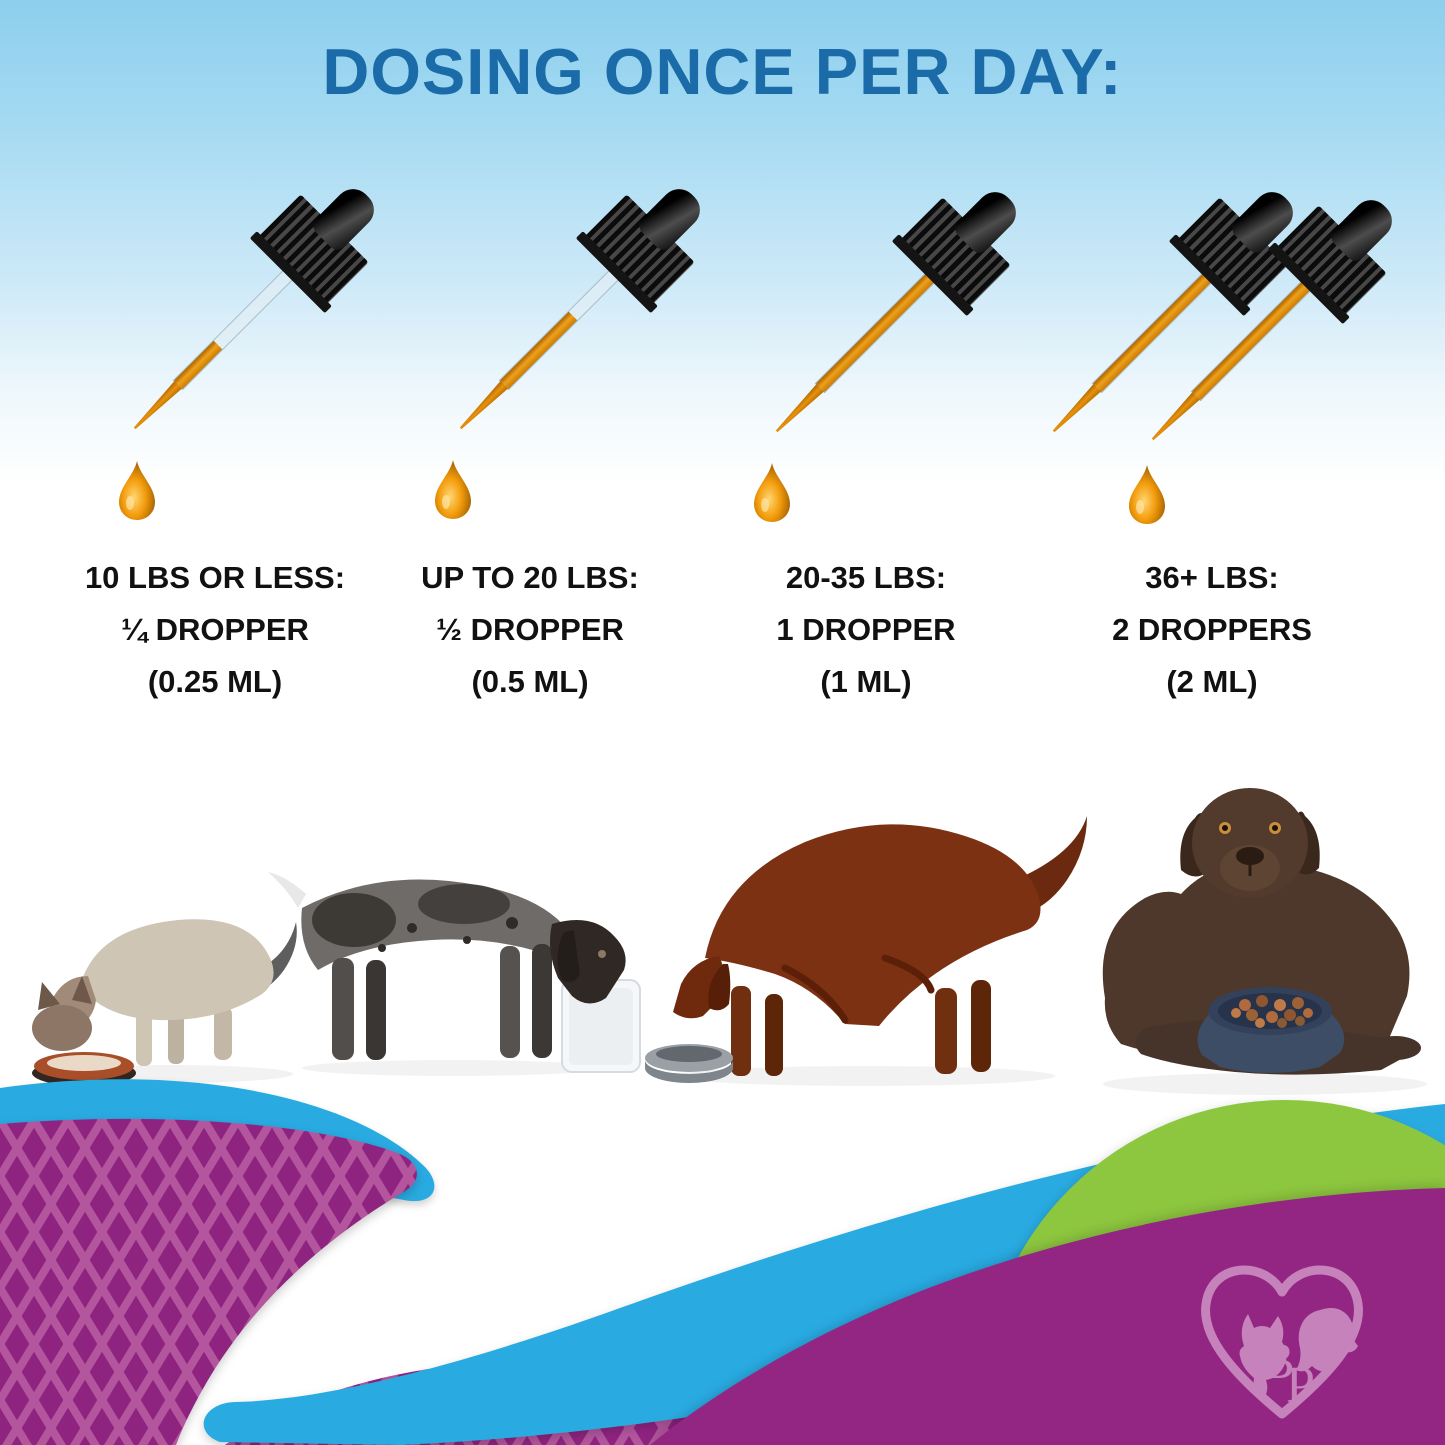 This screenshot has width=1445, height=1445. I want to click on blue-ribbon-shape, so click(217, 1173).